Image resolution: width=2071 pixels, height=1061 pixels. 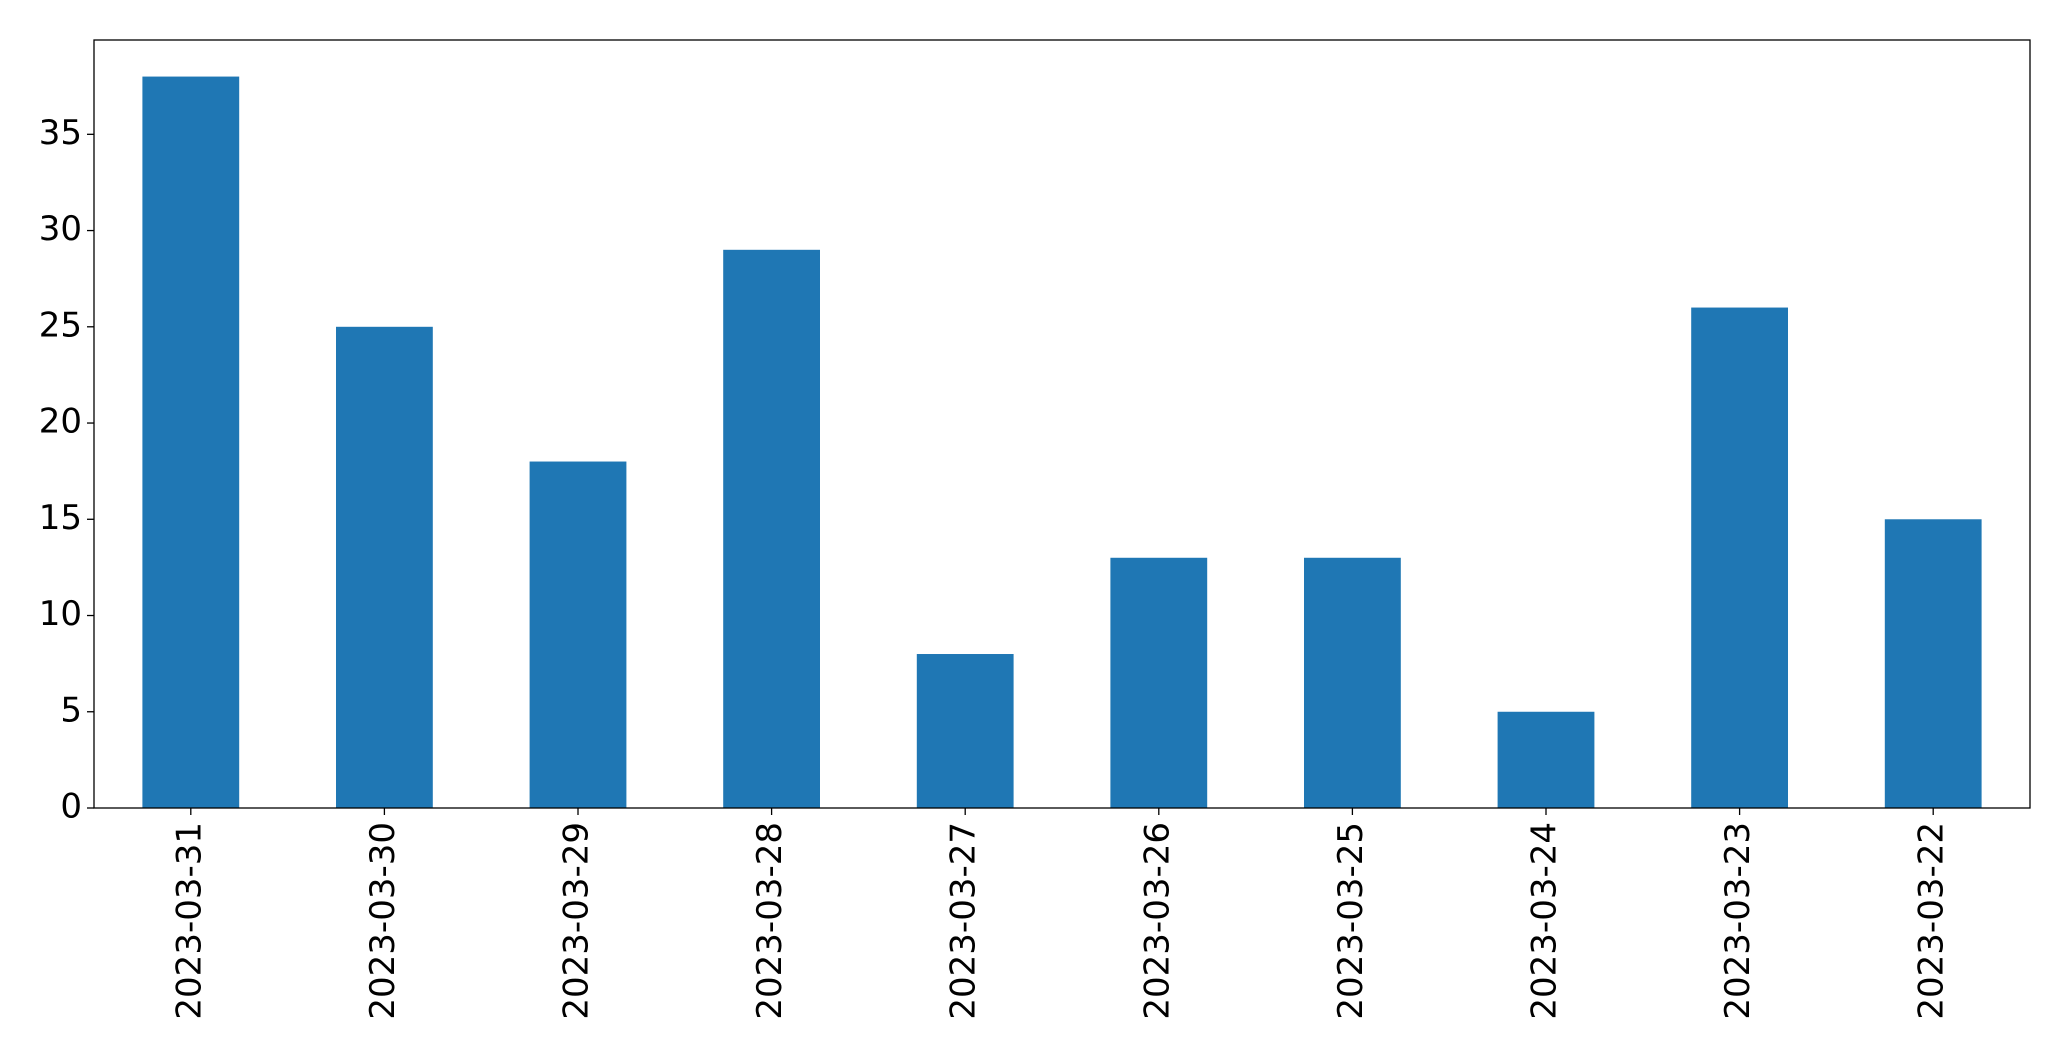 I want to click on y-tick-label: 15, so click(x=60, y=518).